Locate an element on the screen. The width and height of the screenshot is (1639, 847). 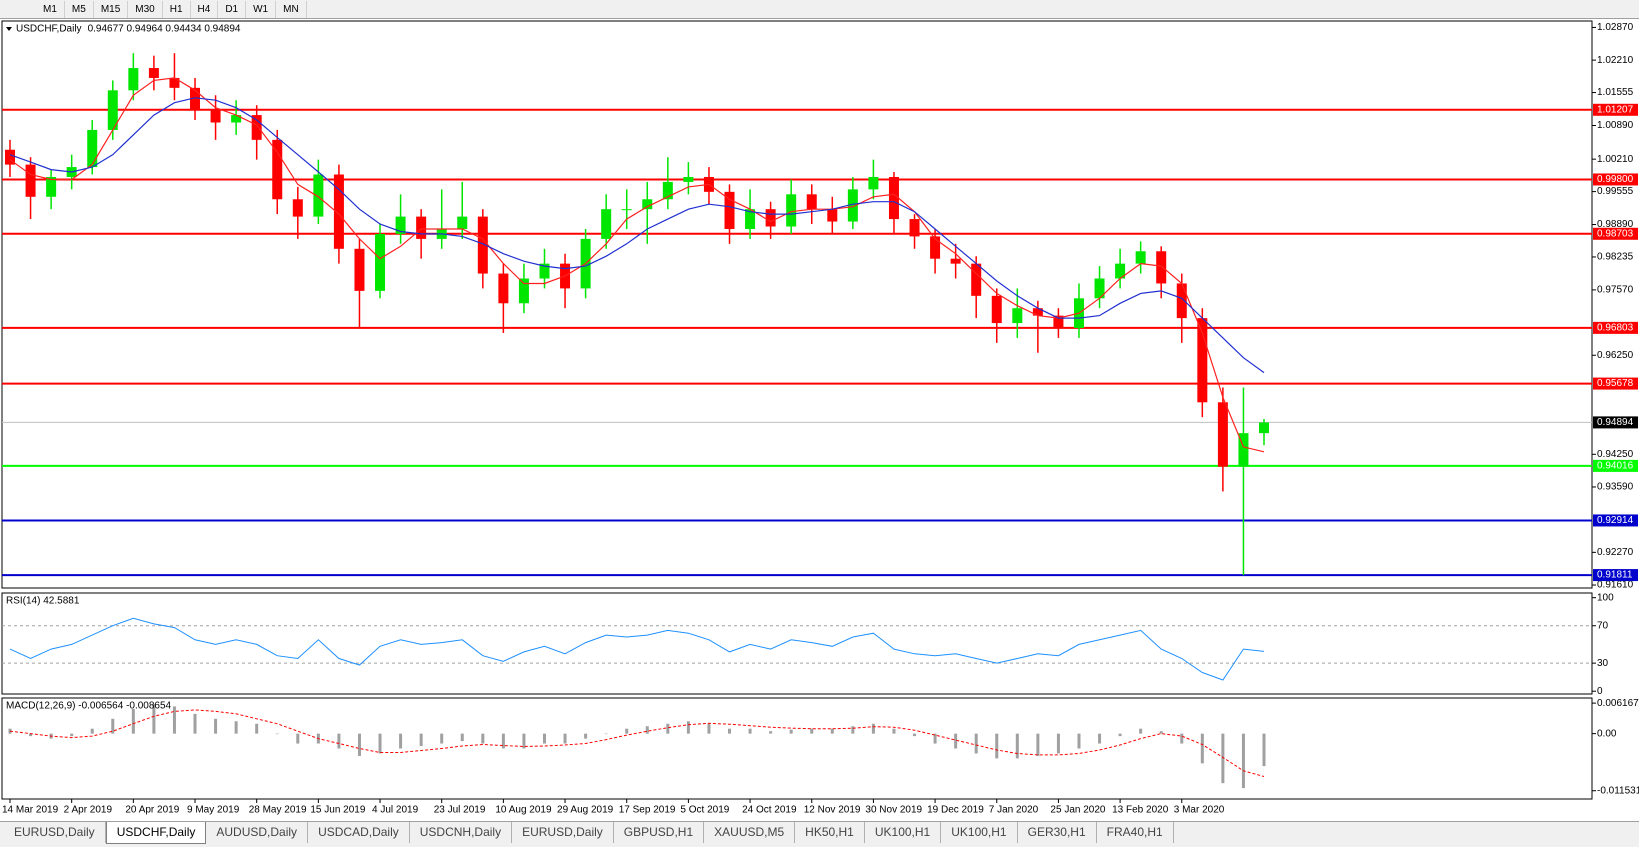
price-level-label: 0.99800 is located at coordinates (1615, 179).